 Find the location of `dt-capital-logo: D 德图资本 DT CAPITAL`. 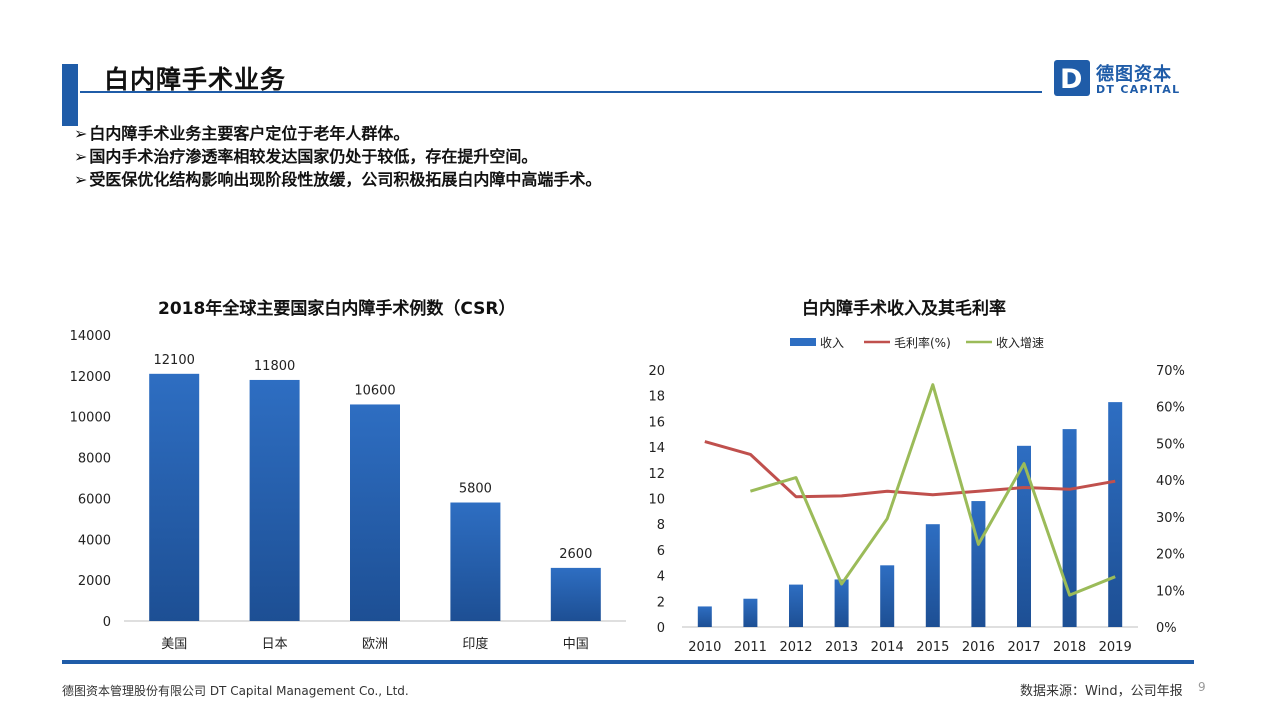

dt-capital-logo: D 德图资本 DT CAPITAL is located at coordinates (1119, 80).